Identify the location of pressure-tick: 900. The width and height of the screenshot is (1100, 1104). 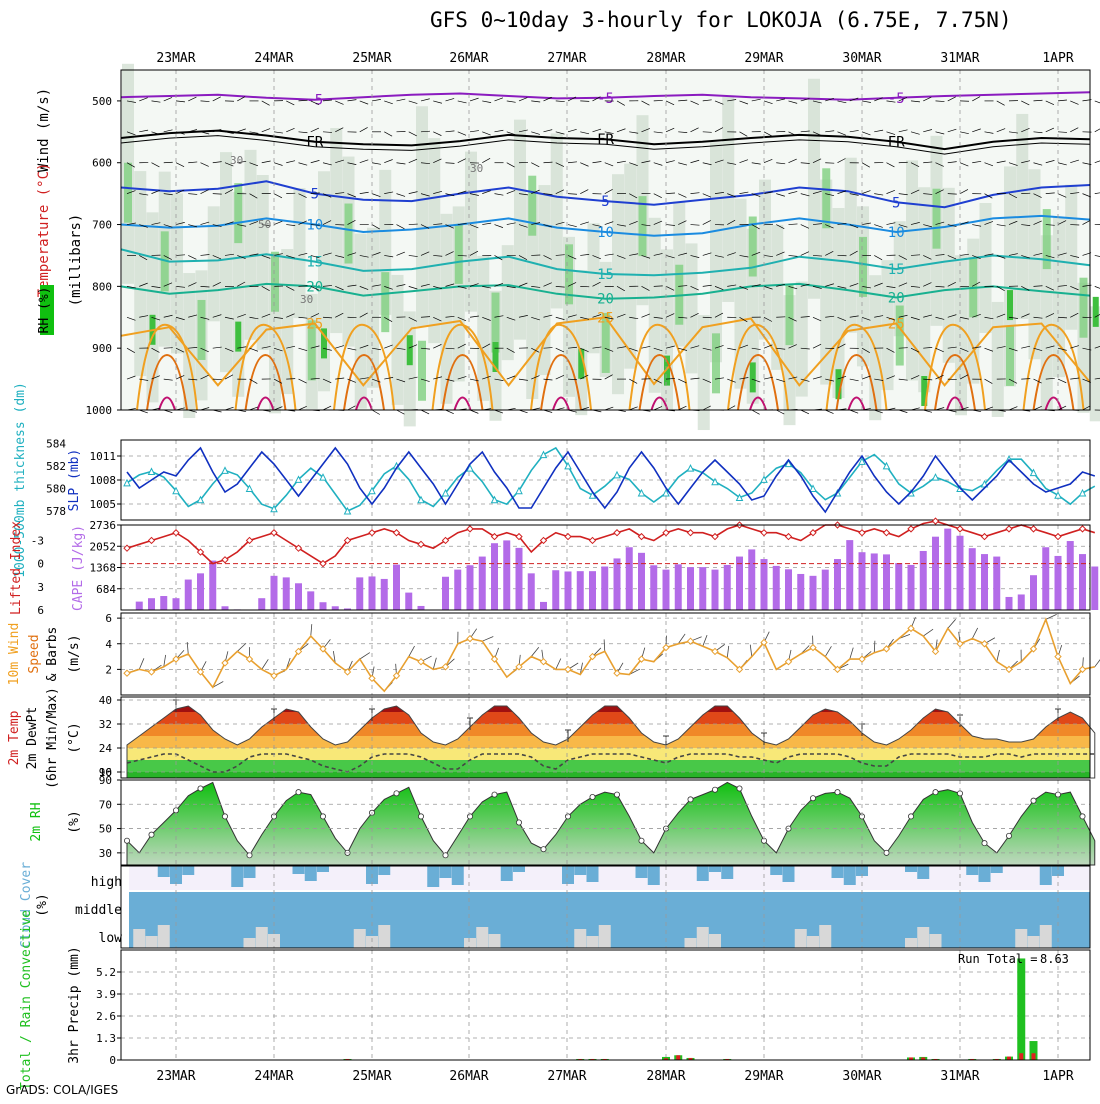
(102, 348).